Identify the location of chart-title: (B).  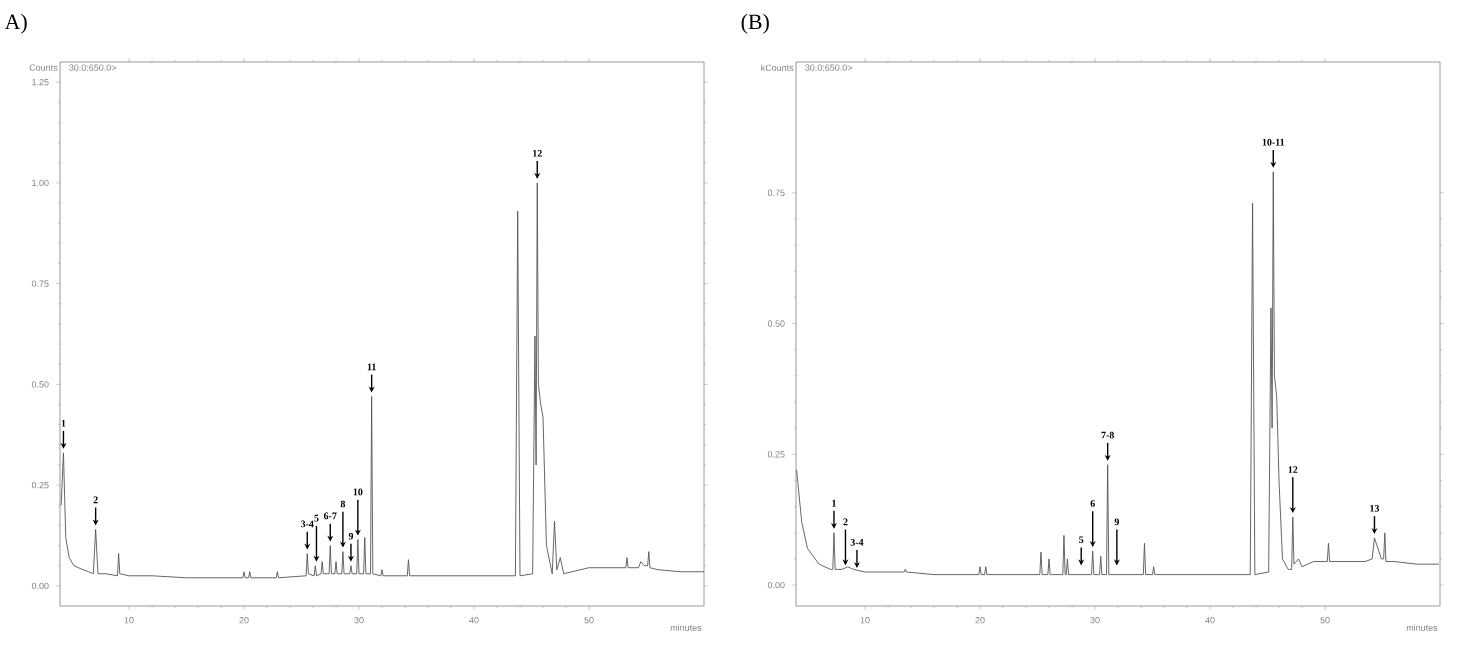
(755, 23).